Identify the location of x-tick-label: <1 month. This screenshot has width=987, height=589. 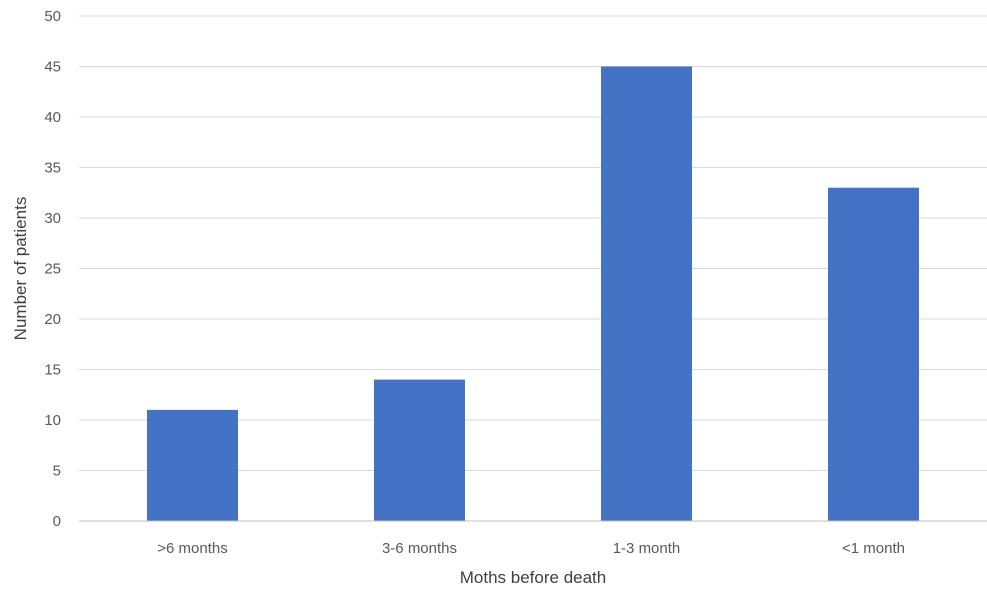
(873, 548).